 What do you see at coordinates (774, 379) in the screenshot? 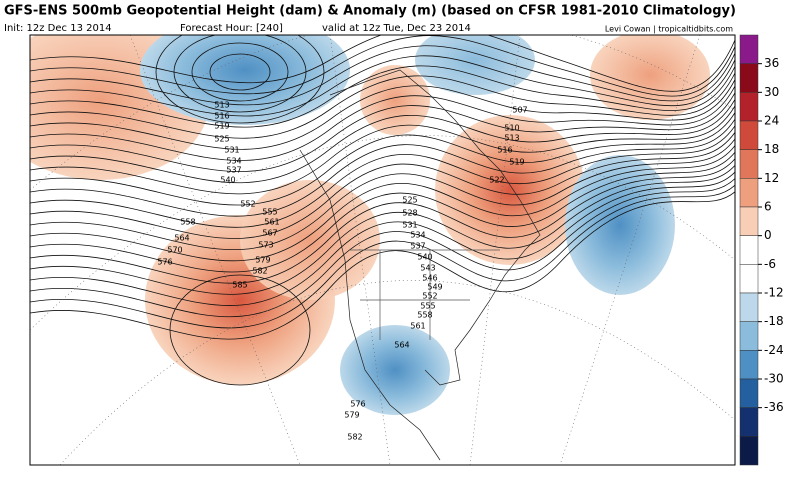
I see `colorbar-tick-label: -30` at bounding box center [774, 379].